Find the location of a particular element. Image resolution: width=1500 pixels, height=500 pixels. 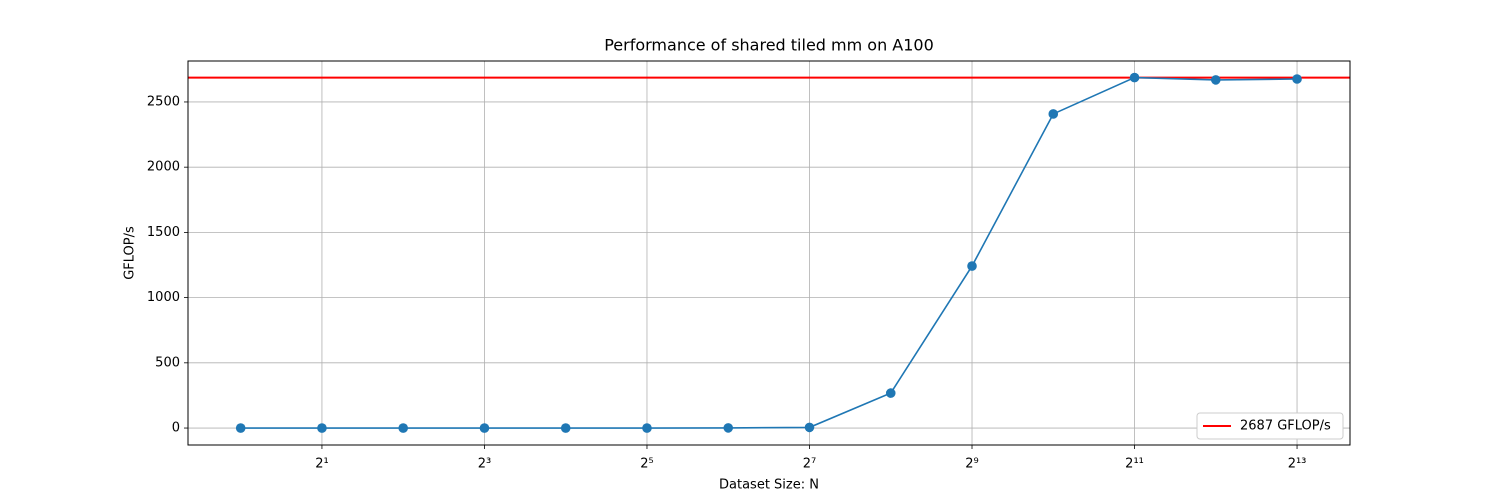

y-tick-label: 2000 is located at coordinates (163, 167).